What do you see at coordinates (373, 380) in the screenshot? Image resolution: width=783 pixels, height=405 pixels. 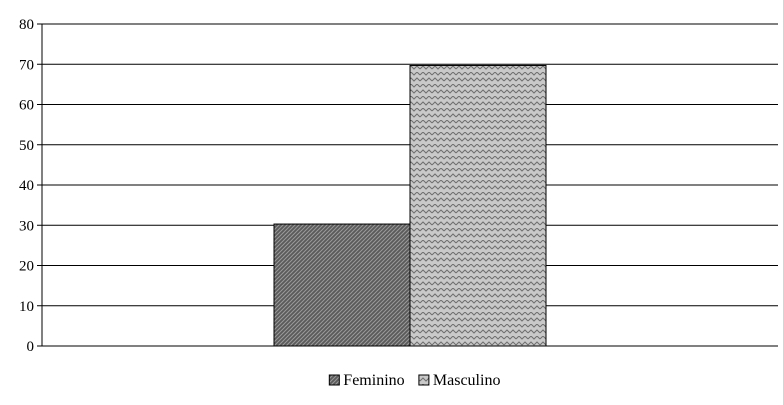 I see `legend-label-feminino: Feminino` at bounding box center [373, 380].